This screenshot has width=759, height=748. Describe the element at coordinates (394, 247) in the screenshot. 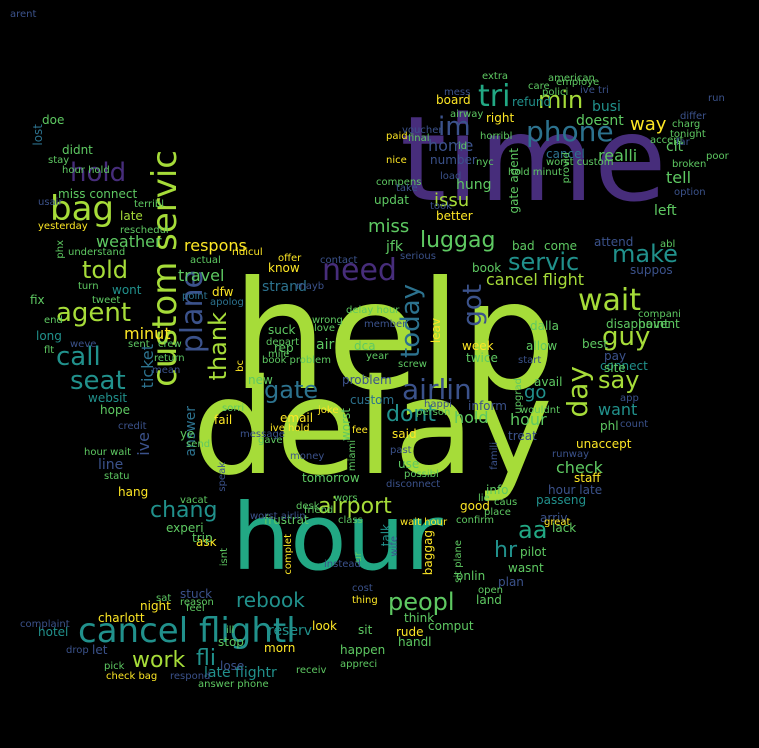

I see `cloud-word: jfk` at that location.